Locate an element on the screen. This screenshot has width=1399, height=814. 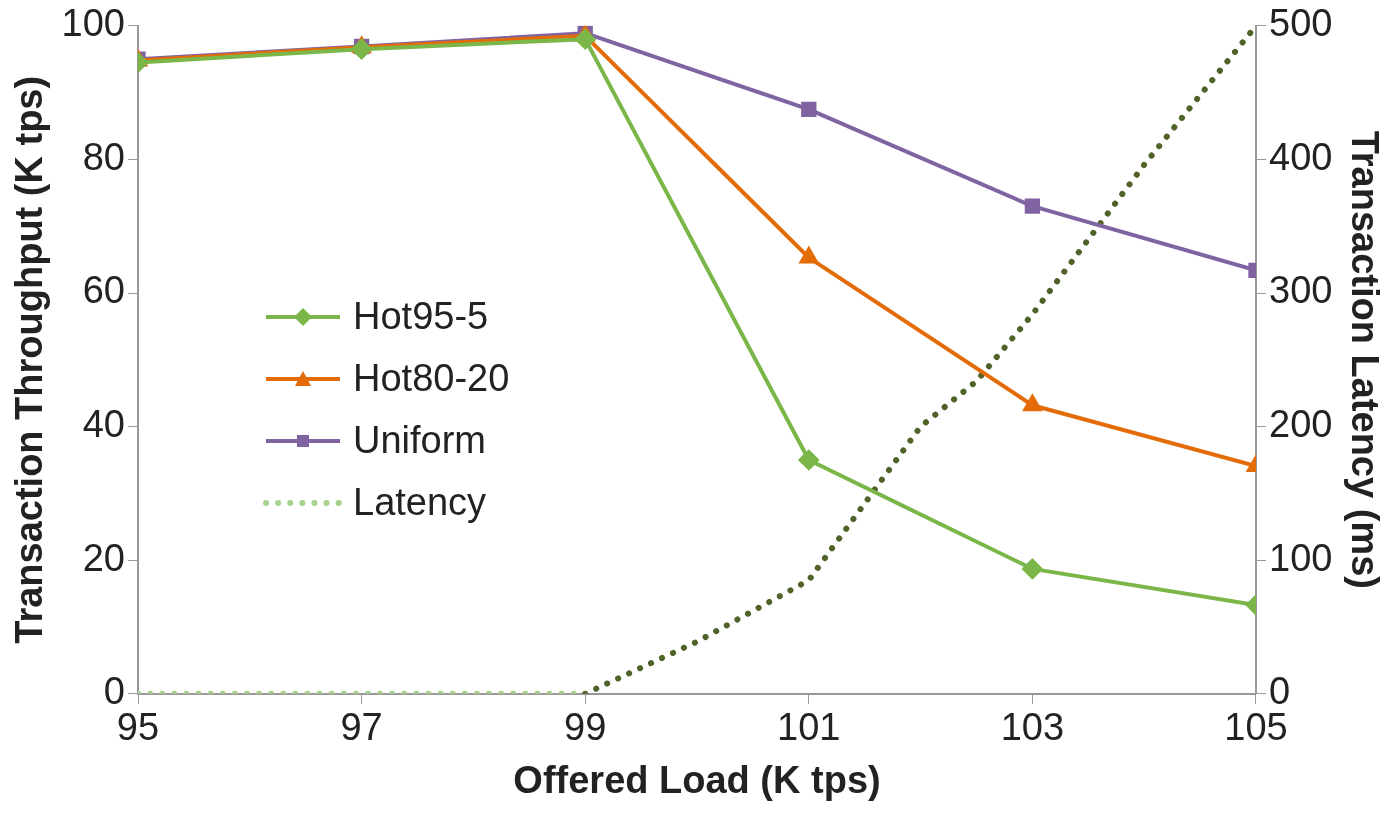
y-tick-label: 80 is located at coordinates (103, 156).